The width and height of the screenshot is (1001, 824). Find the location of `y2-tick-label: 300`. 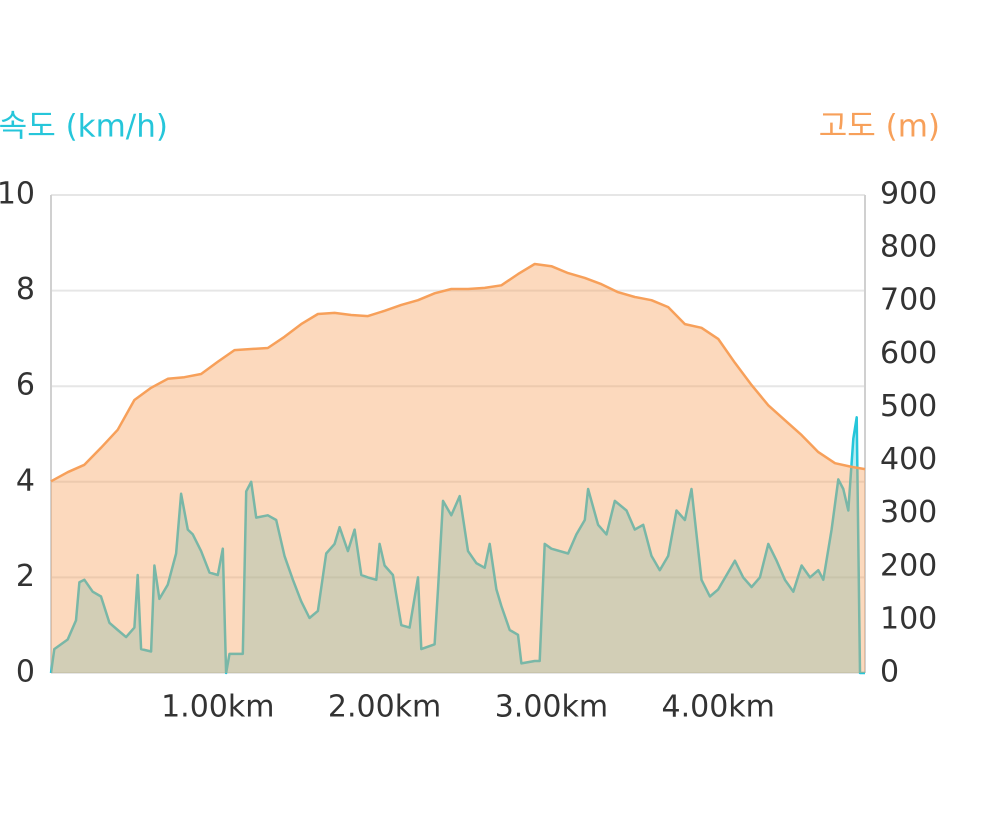

y2-tick-label: 300 is located at coordinates (908, 512).